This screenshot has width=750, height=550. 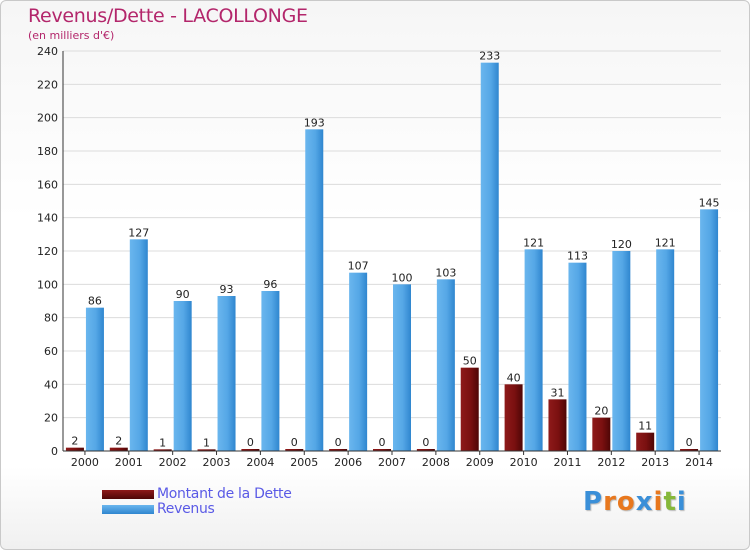 What do you see at coordinates (436, 462) in the screenshot?
I see `x-tick-label: 2008` at bounding box center [436, 462].